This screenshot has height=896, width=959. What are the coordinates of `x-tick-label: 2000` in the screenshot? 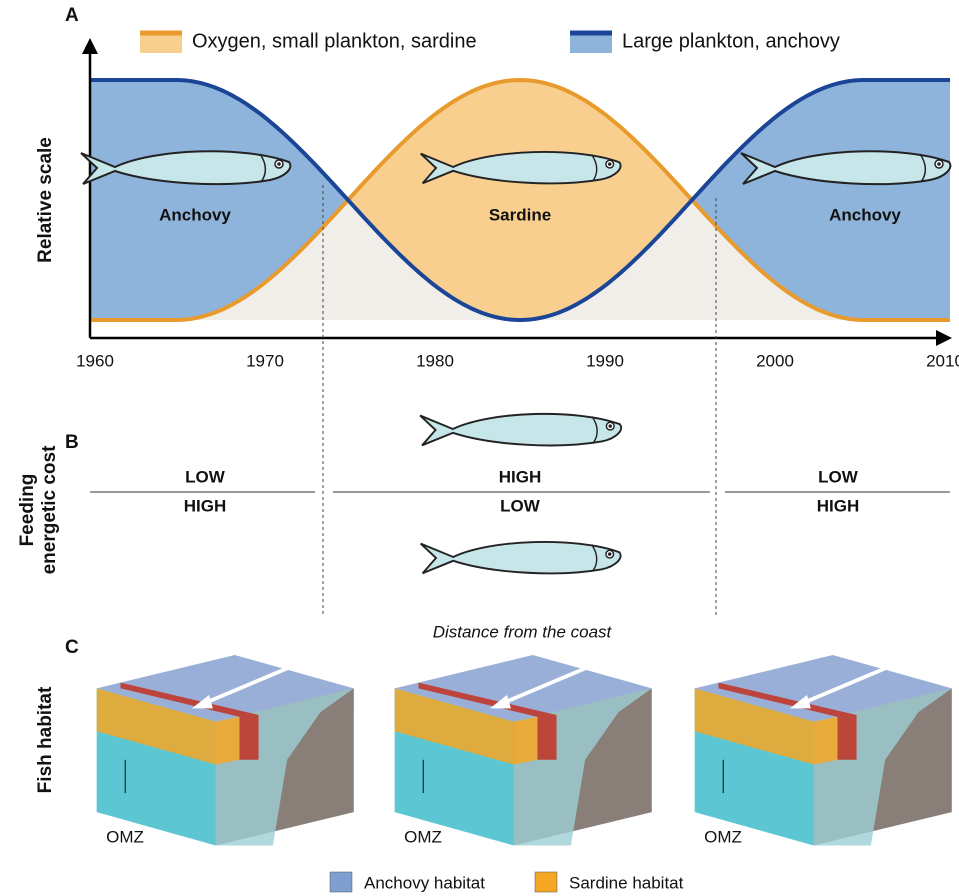 It's located at (775, 360).